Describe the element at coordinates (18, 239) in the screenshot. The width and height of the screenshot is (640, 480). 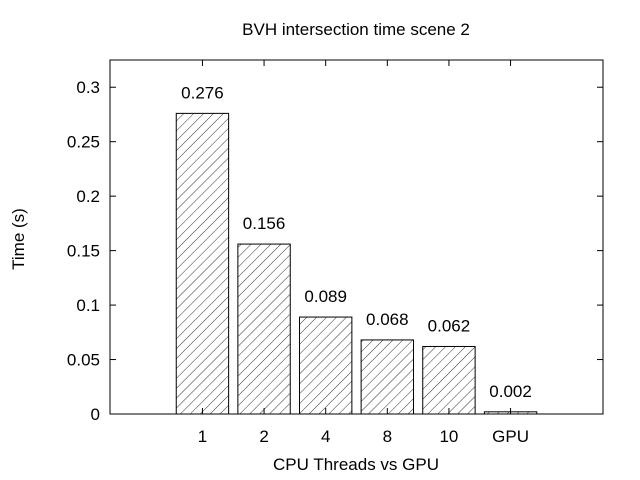
I see `y-axis-label: Time (s)` at that location.